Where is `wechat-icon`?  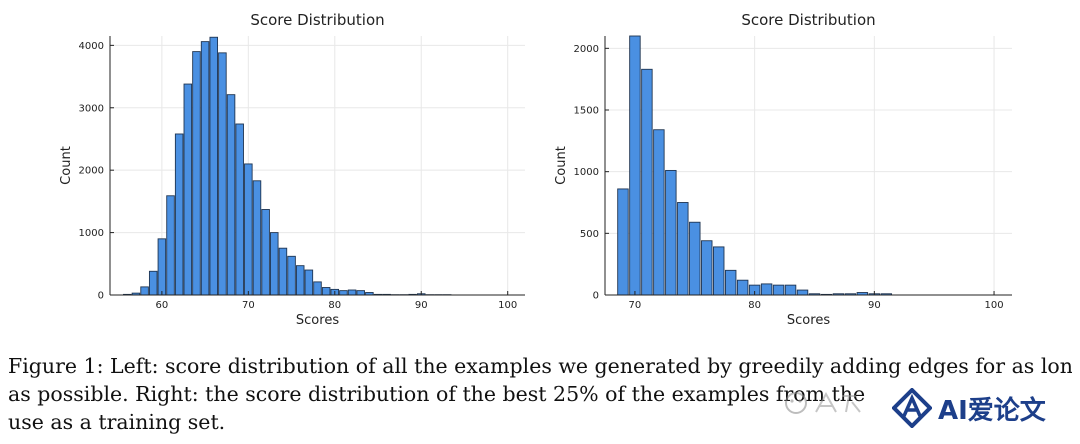
wechat-icon is located at coordinates (823, 402).